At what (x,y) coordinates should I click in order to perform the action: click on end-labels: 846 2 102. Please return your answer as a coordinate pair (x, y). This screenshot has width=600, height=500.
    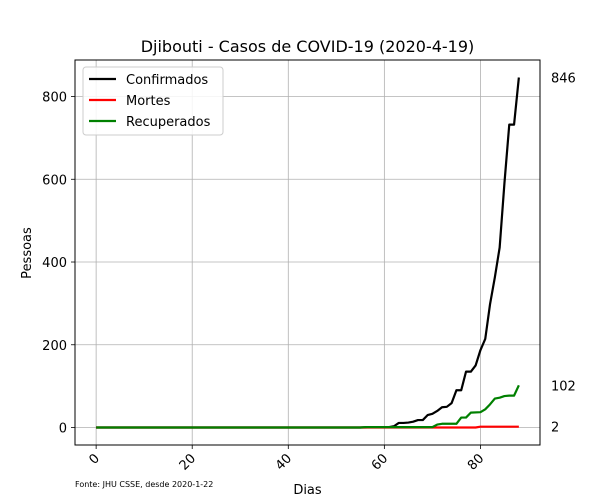
    Looking at the image, I should click on (563, 254).